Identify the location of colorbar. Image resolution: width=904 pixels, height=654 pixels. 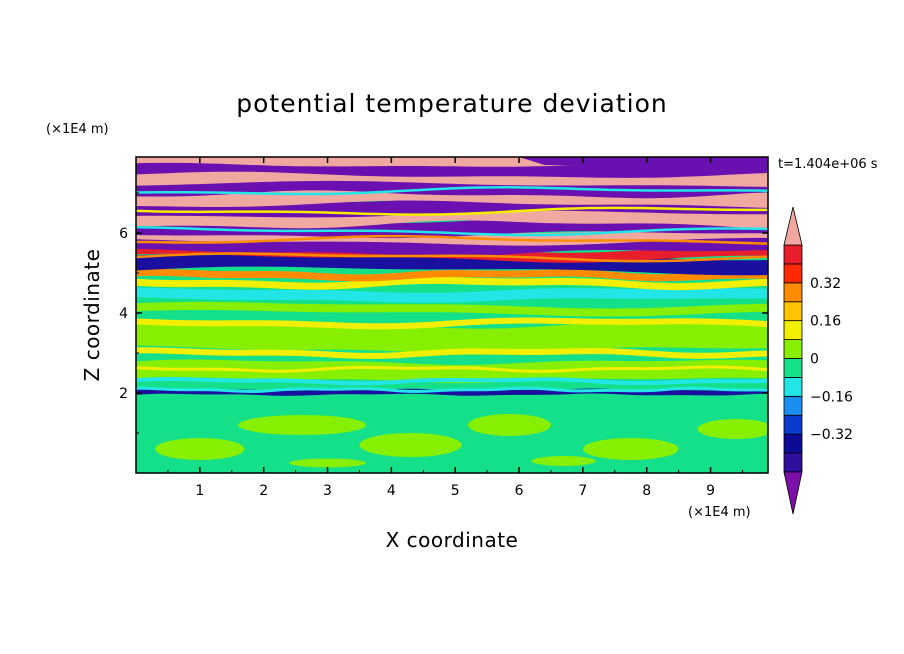
(793, 360).